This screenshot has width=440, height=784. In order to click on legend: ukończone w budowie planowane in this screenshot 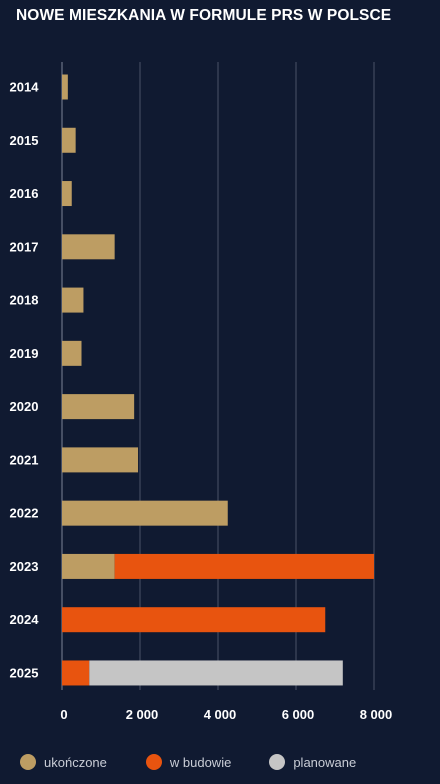, I will do `click(188, 762)`.